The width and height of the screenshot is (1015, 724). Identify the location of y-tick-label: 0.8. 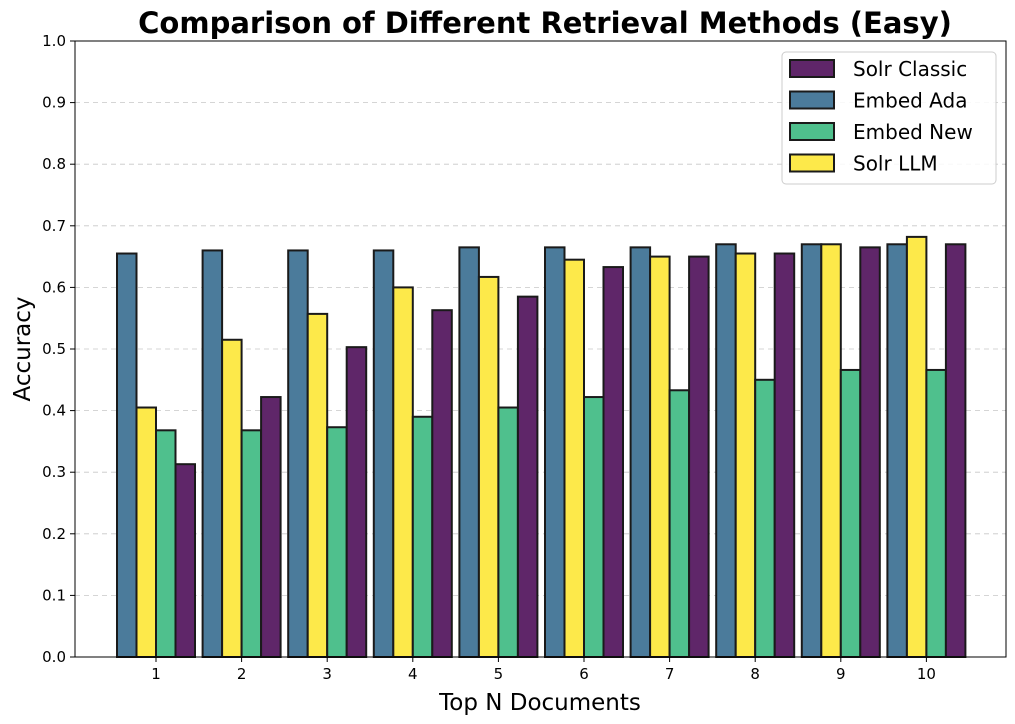
(54, 164).